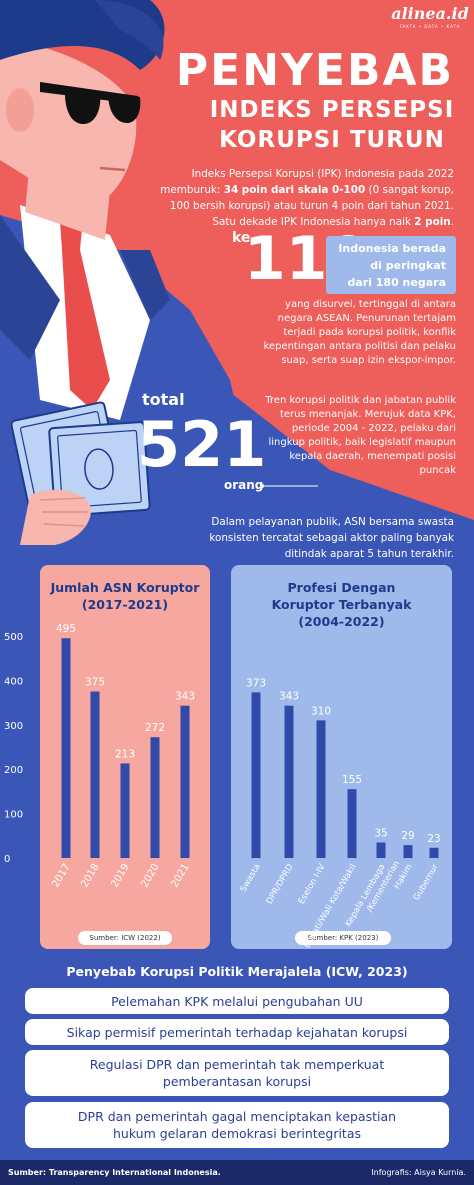  What do you see at coordinates (380, 833) in the screenshot?
I see `bar-value-label: 35` at bounding box center [380, 833].